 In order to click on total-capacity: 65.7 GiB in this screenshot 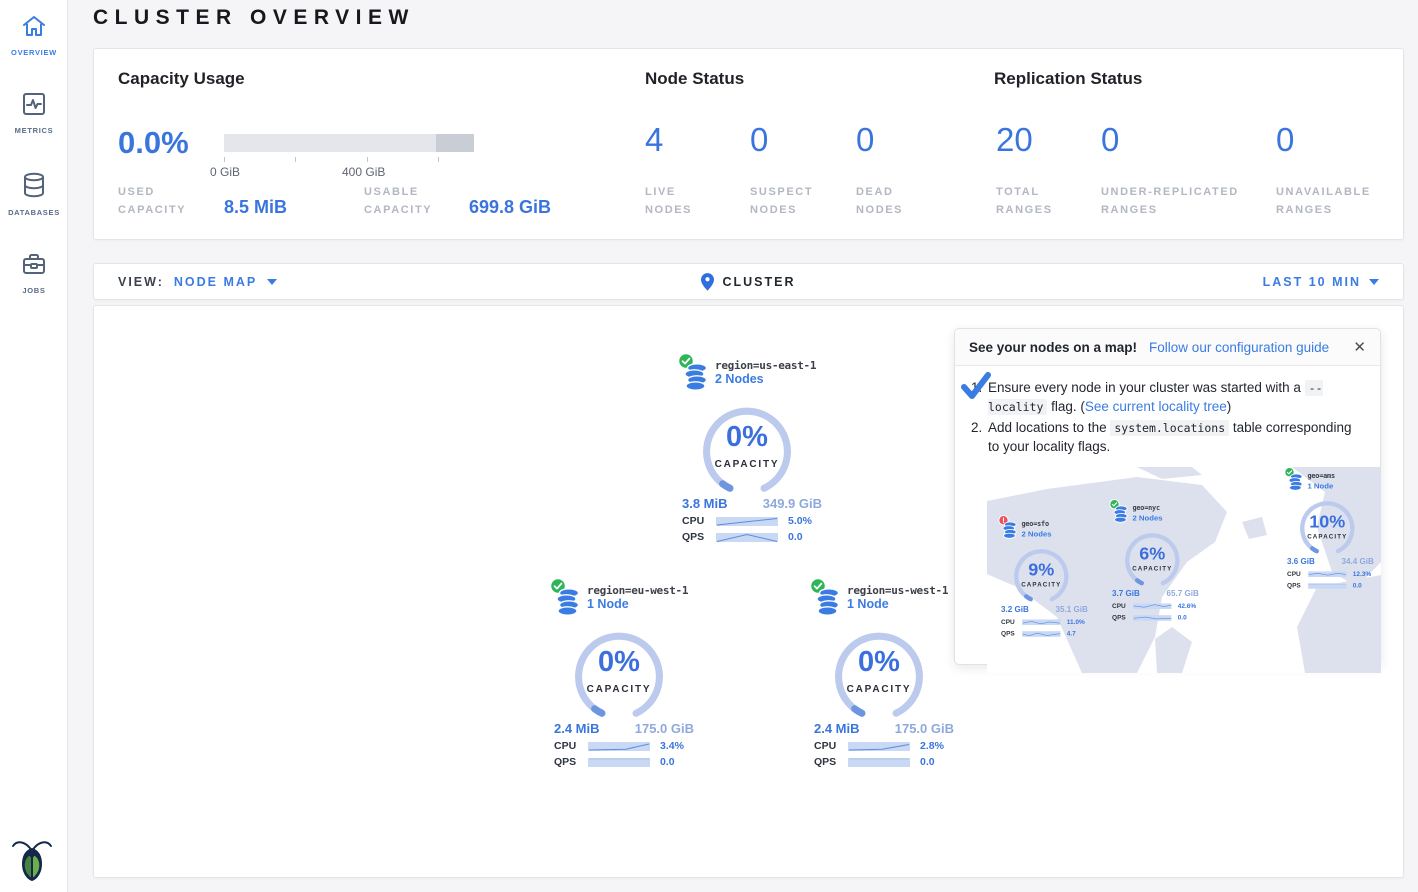, I will do `click(1182, 593)`.